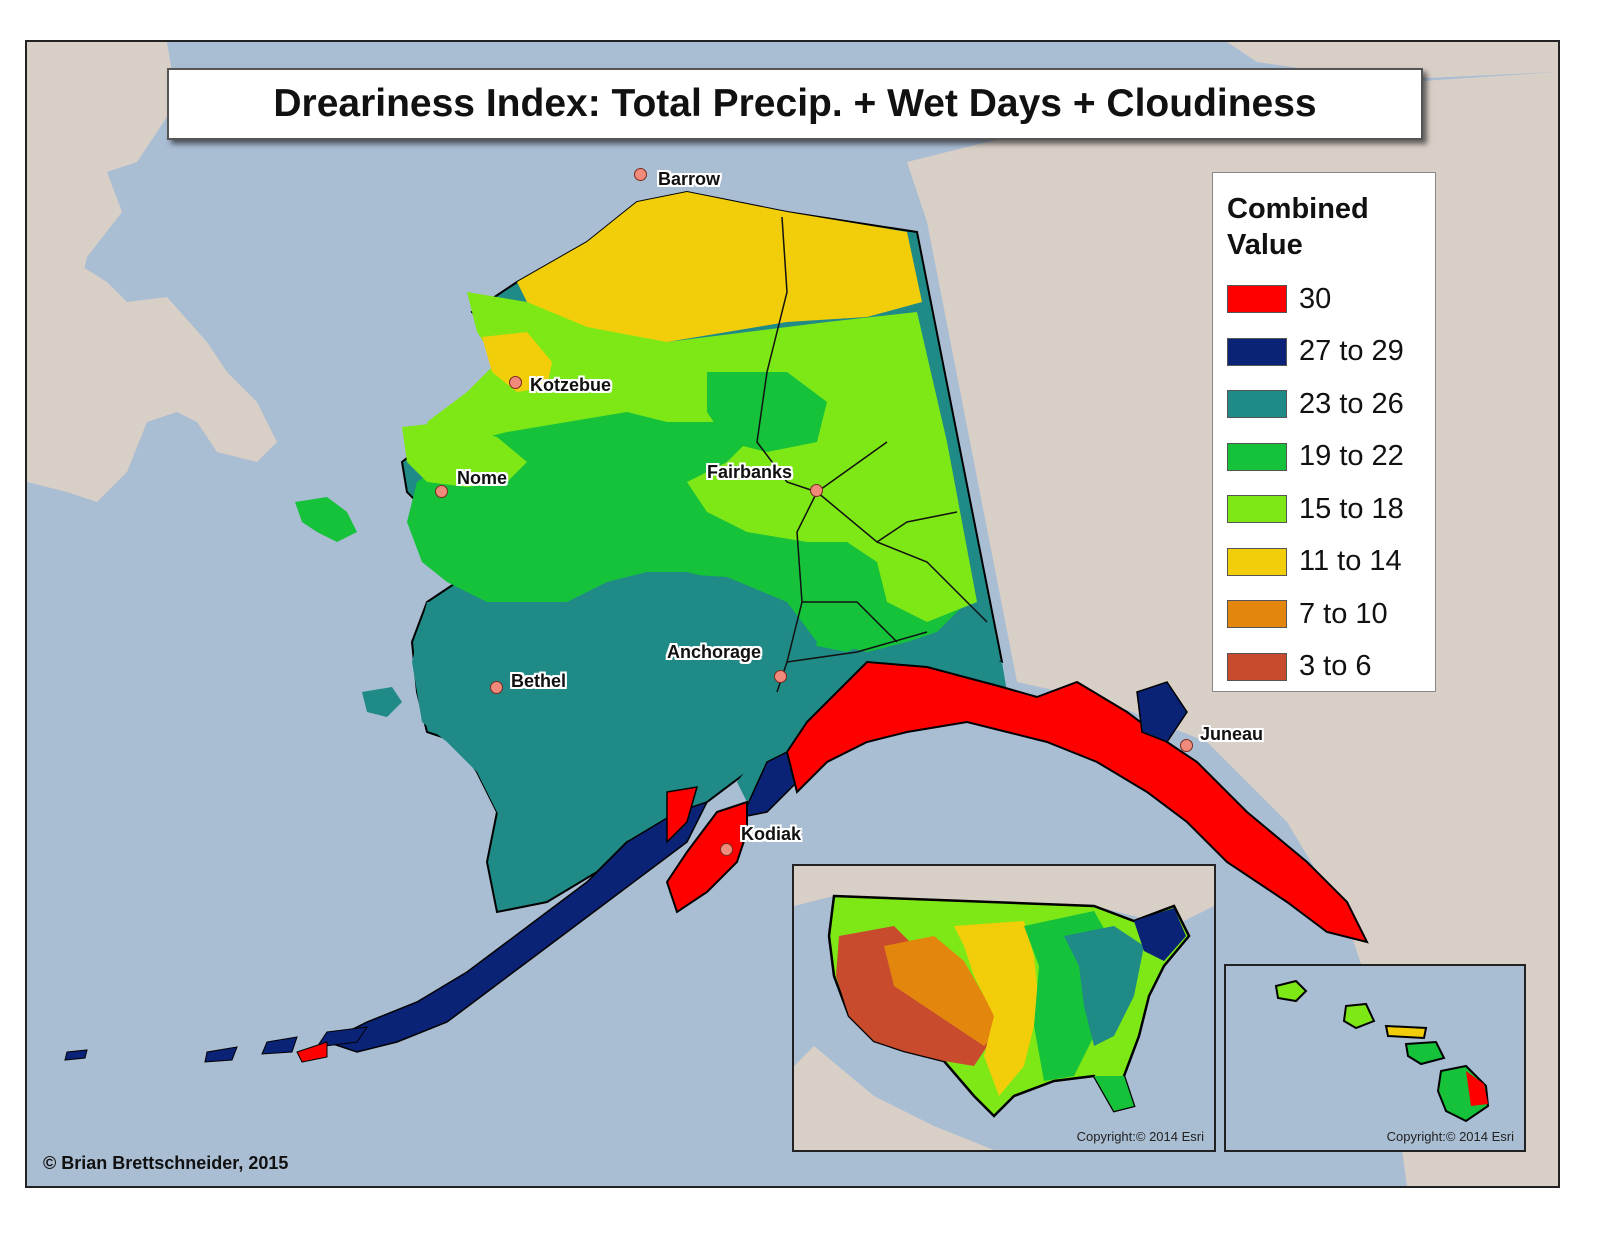 The height and width of the screenshot is (1237, 1600). Describe the element at coordinates (1343, 613) in the screenshot. I see `legend-label: 7 to 10` at that location.